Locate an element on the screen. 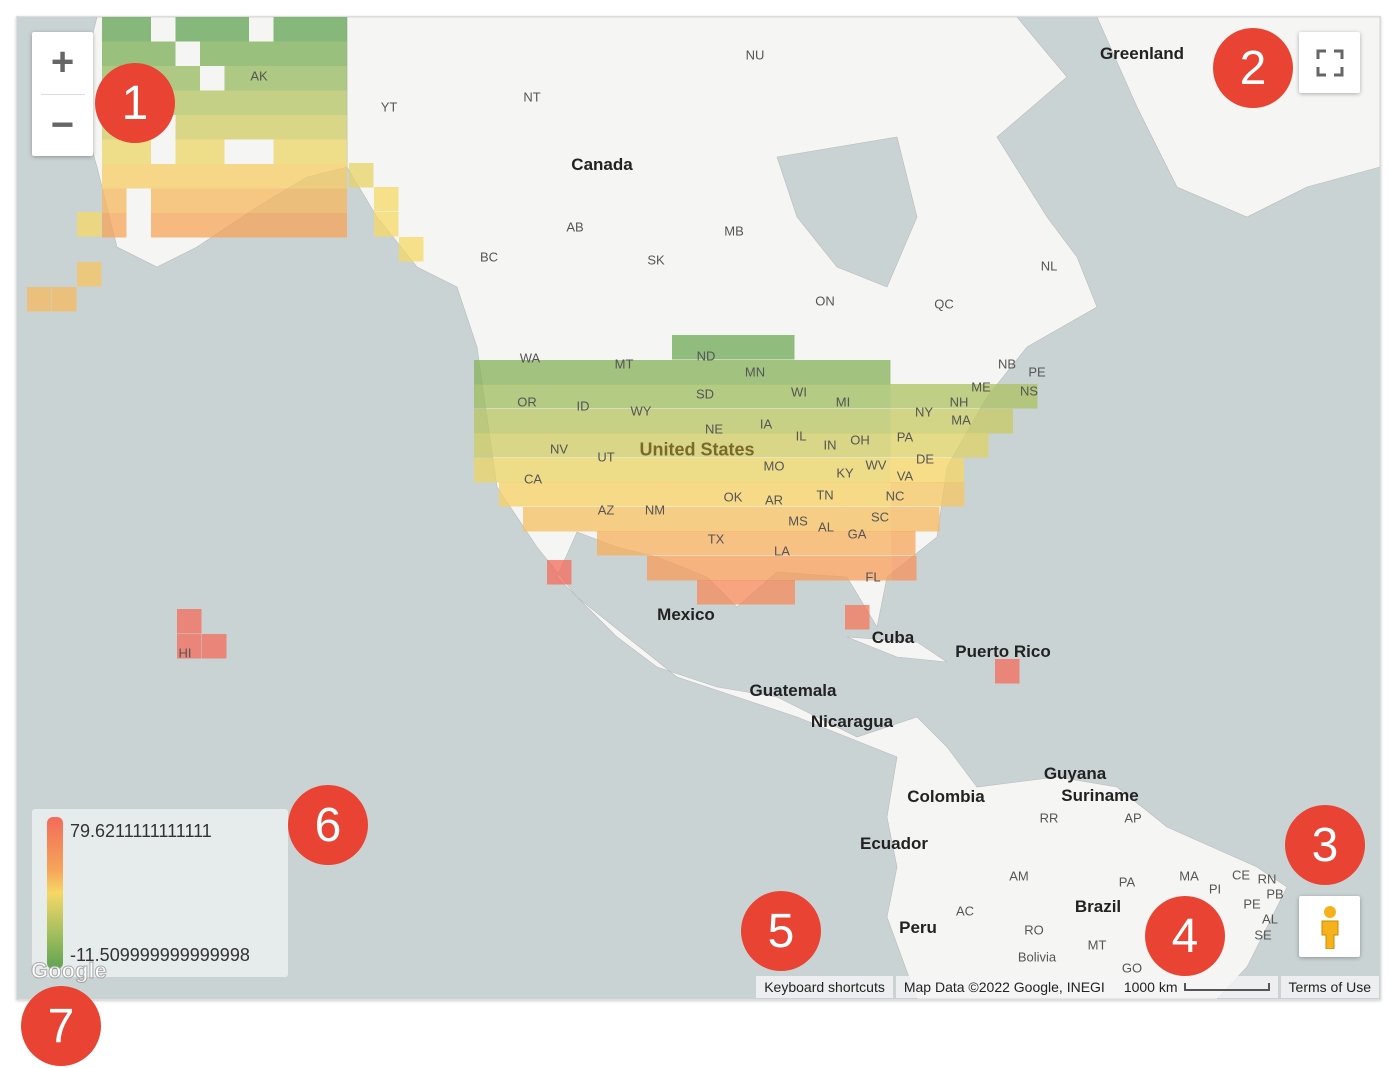 This screenshot has width=1396, height=1068. terms-link: Terms of Use is located at coordinates (1329, 987).